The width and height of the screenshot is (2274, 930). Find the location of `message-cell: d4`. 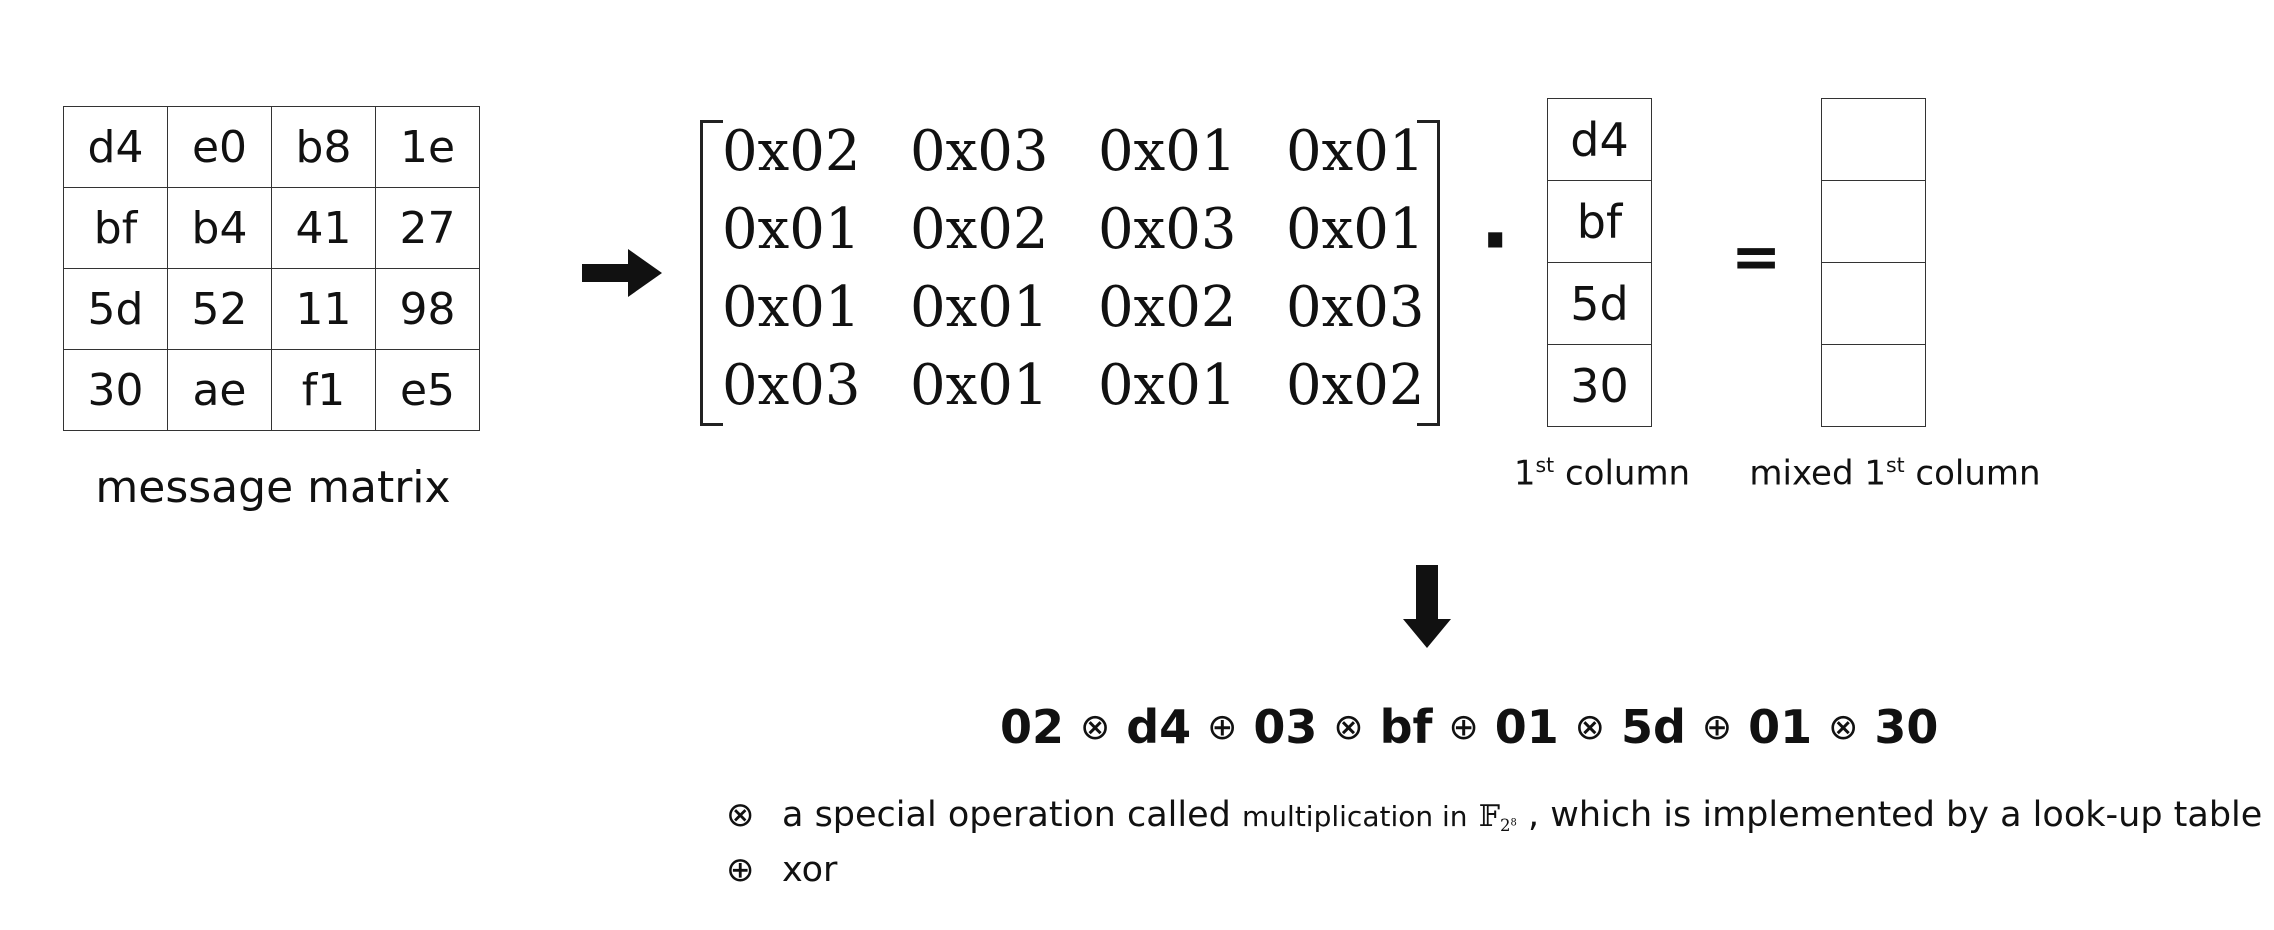

message-cell: d4 is located at coordinates (115, 147).